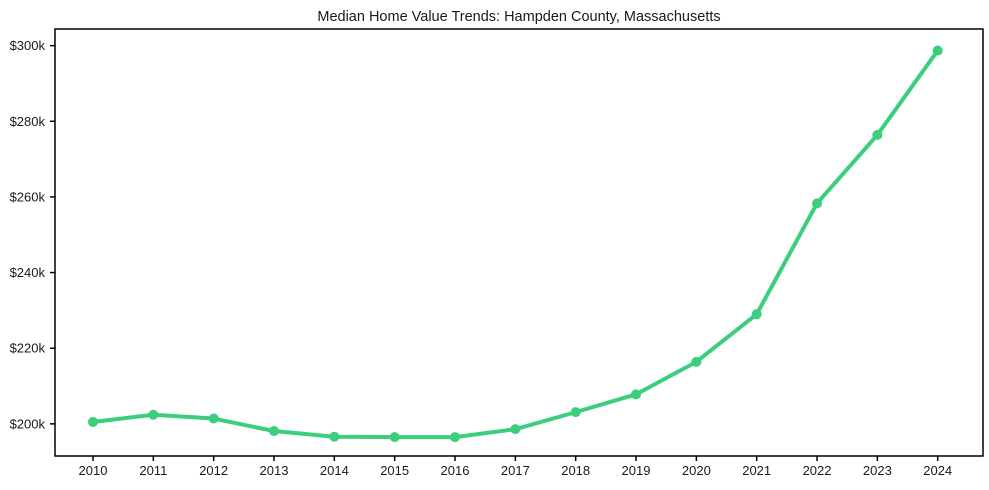 Image resolution: width=989 pixels, height=490 pixels. What do you see at coordinates (394, 470) in the screenshot?
I see `x-tick-label: 2015` at bounding box center [394, 470].